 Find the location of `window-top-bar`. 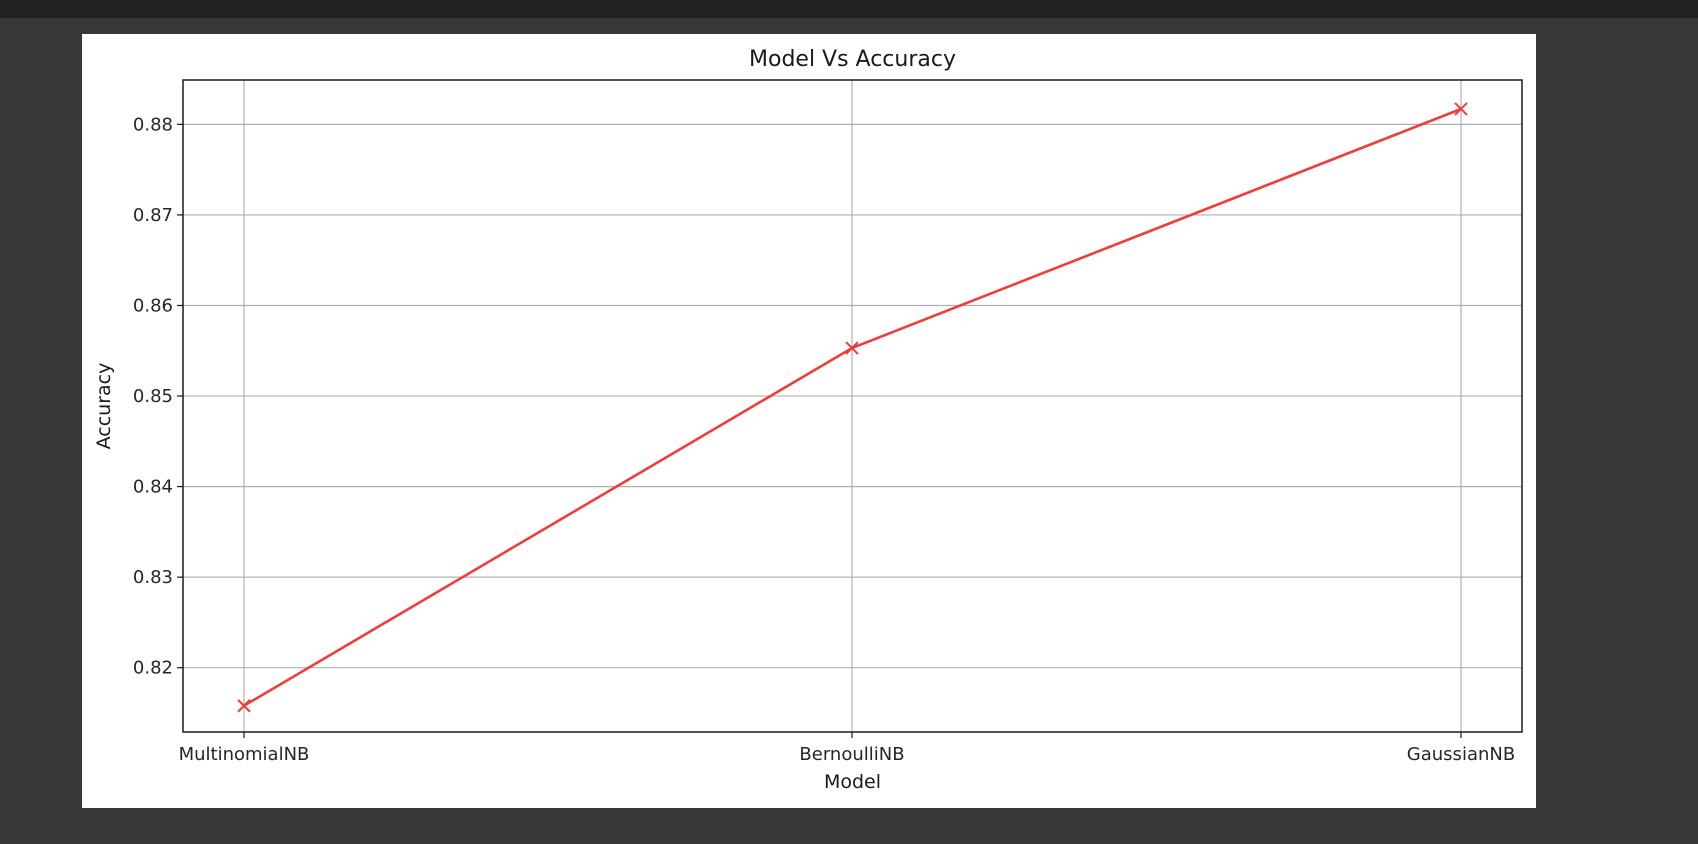

window-top-bar is located at coordinates (849, 9).